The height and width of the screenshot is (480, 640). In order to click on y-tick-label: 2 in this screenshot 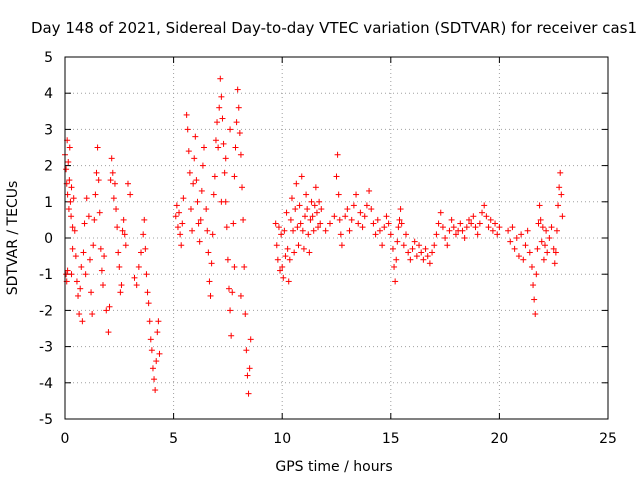, I will do `click(48, 167)`.